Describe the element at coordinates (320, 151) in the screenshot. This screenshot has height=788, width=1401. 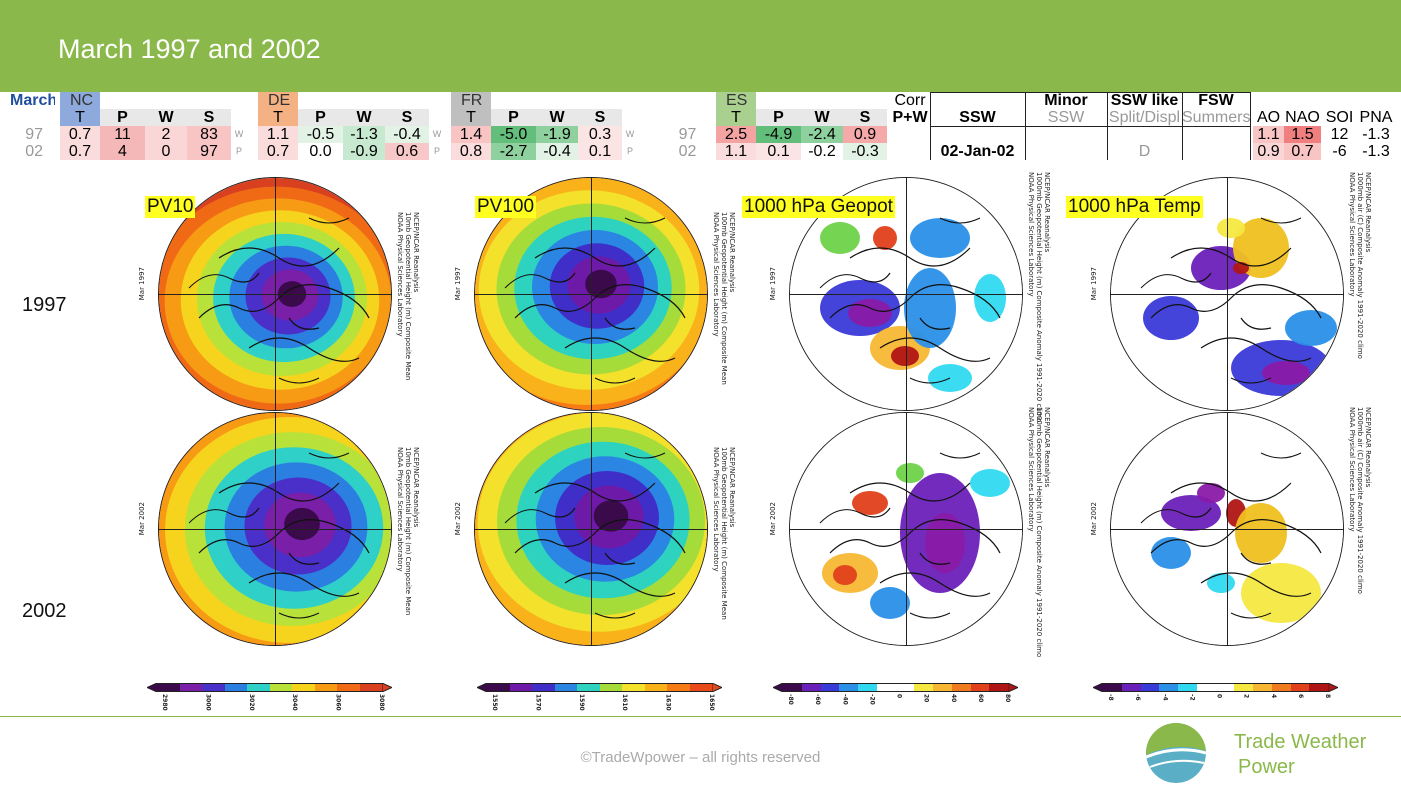
I see `table-cell: 0.0` at that location.